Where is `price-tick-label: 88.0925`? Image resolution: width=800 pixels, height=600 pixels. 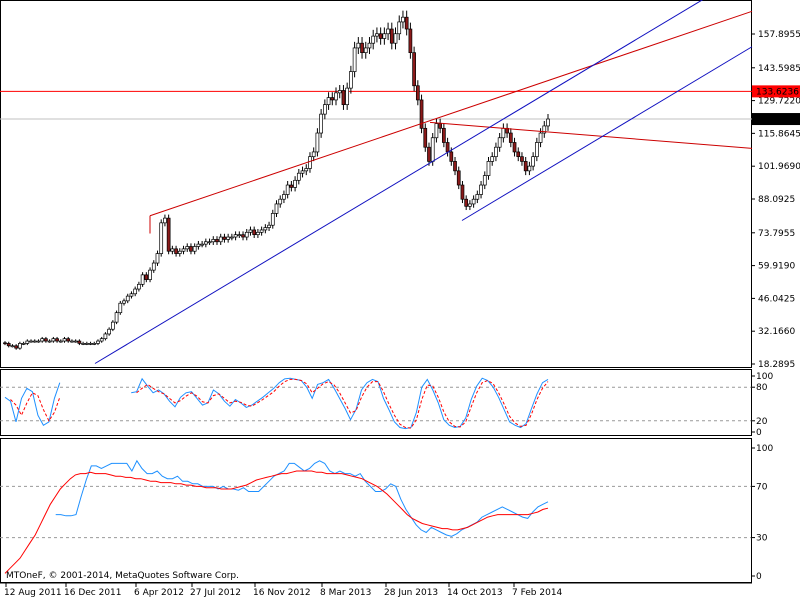
price-tick-label: 88.0925 is located at coordinates (776, 200).